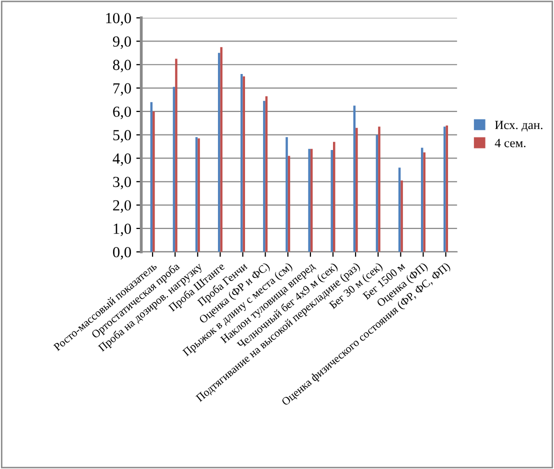  I want to click on y-tick-label: 7,0, so click(122, 89).